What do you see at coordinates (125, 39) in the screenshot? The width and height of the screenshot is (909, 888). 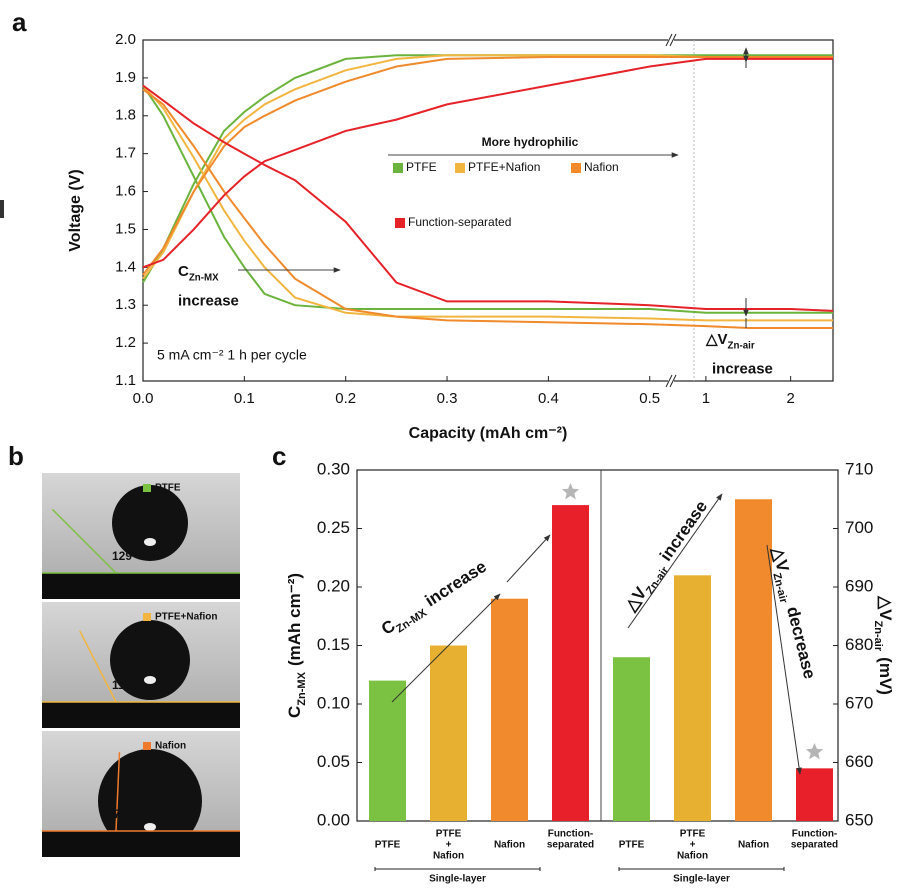 I see `y-tick-label: 2.0` at bounding box center [125, 39].